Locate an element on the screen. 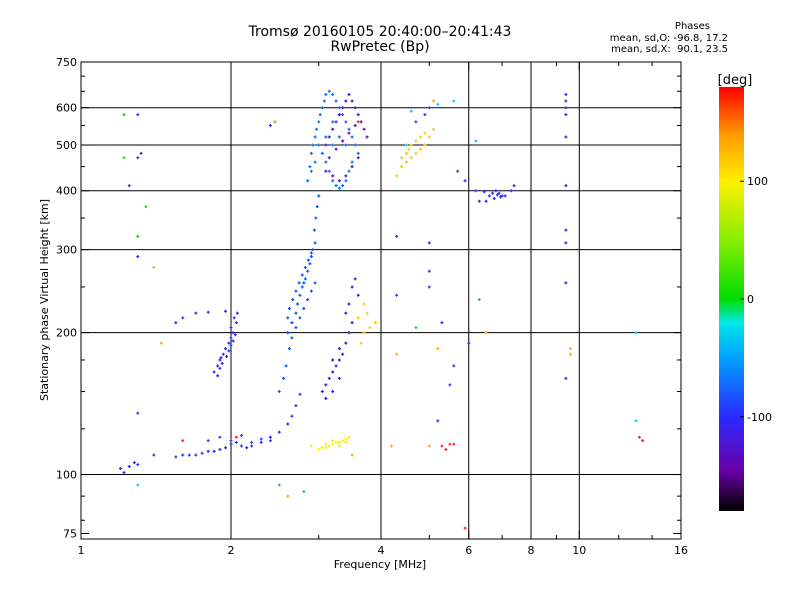  y-tick-label: 500 is located at coordinates (66, 145).